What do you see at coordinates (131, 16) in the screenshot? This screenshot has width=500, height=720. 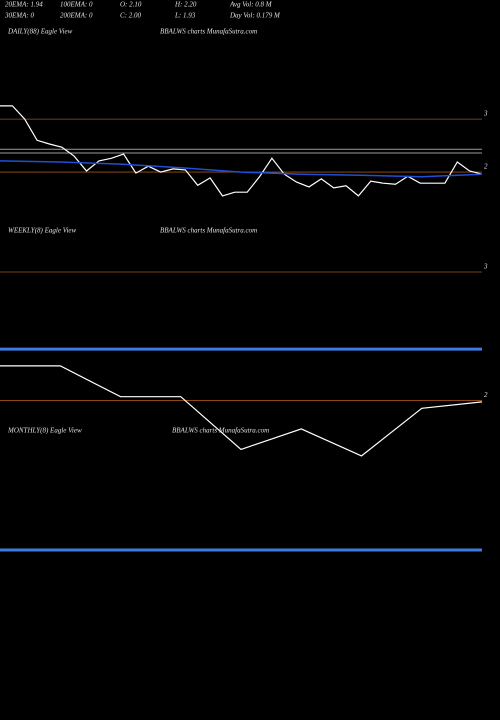 I see `stat: C: 2.00` at bounding box center [131, 16].